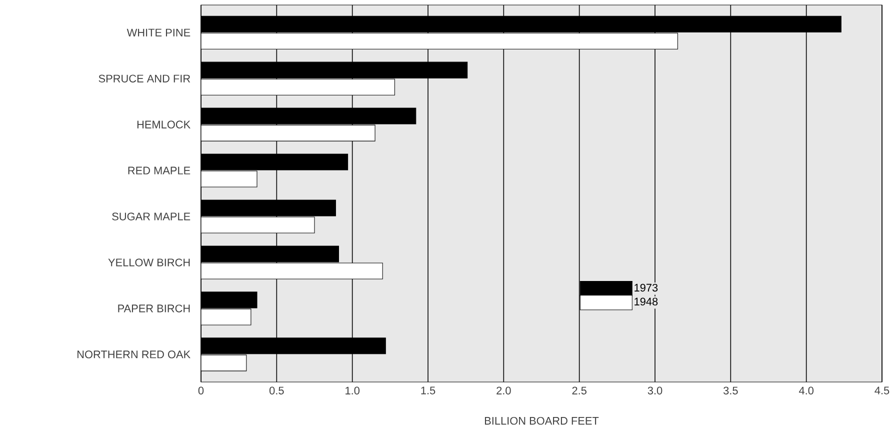  I want to click on x-tick-label: 1.5, so click(428, 390).